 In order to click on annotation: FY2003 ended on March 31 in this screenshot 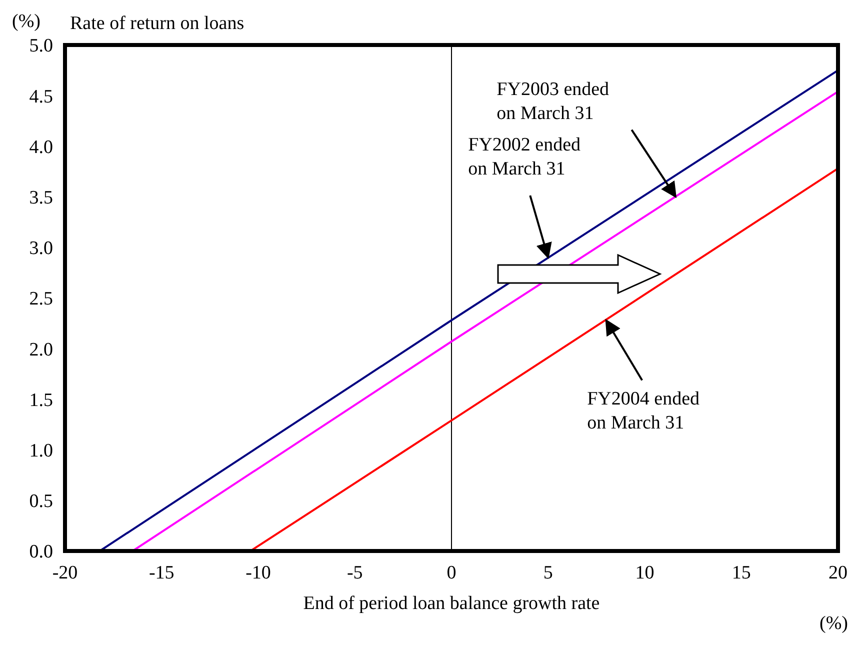, I will do `click(553, 101)`.